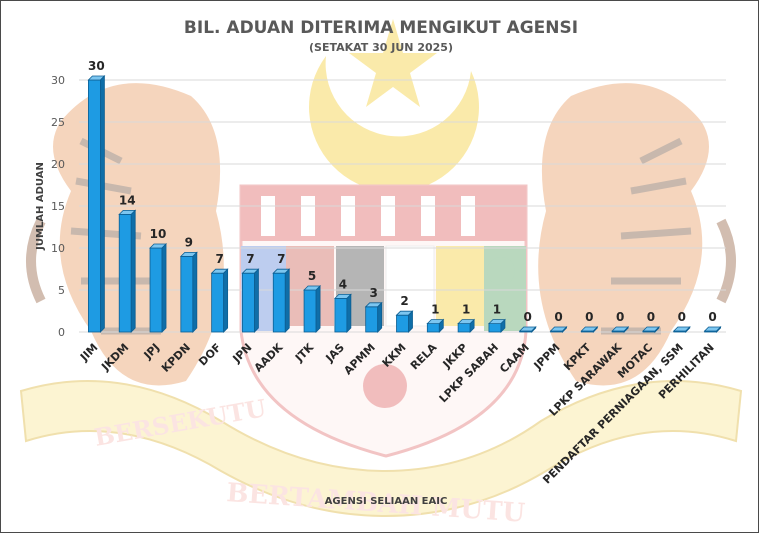 The height and width of the screenshot is (535, 761). Describe the element at coordinates (404, 321) in the screenshot. I see `bar-kkm` at that location.